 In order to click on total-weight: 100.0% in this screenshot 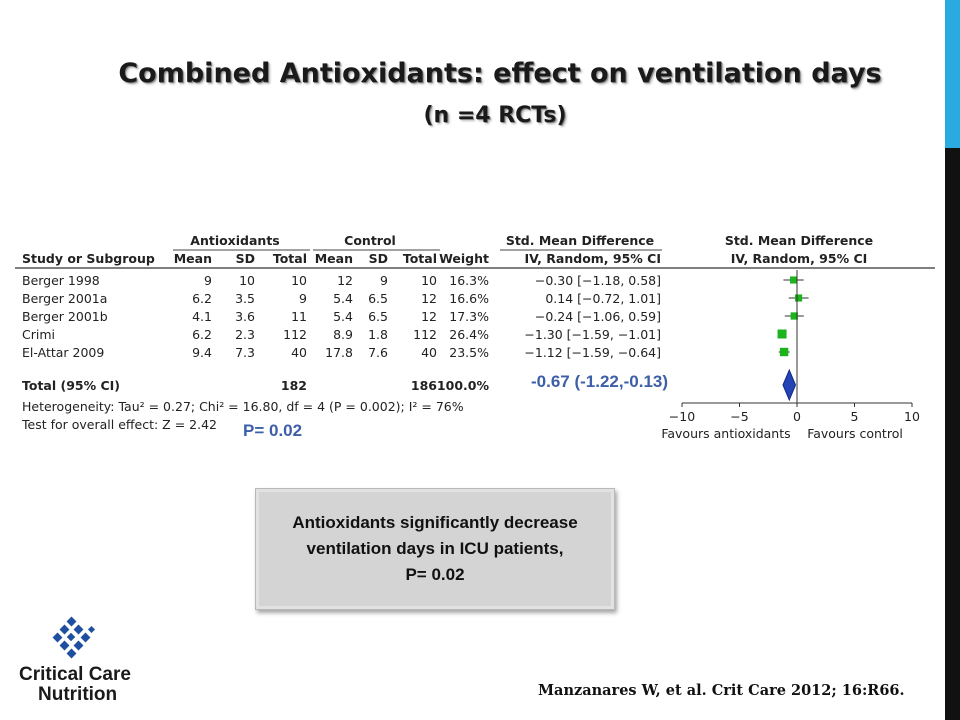, I will do `click(463, 385)`.